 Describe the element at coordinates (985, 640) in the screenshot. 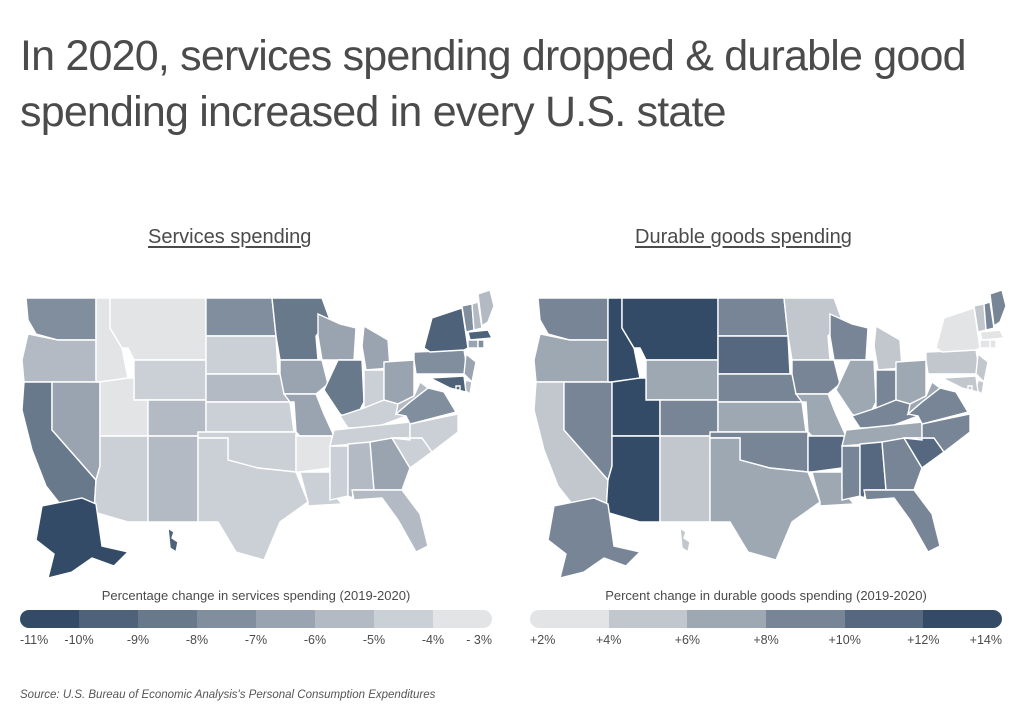

I see `legend-tick-label: +14%` at that location.